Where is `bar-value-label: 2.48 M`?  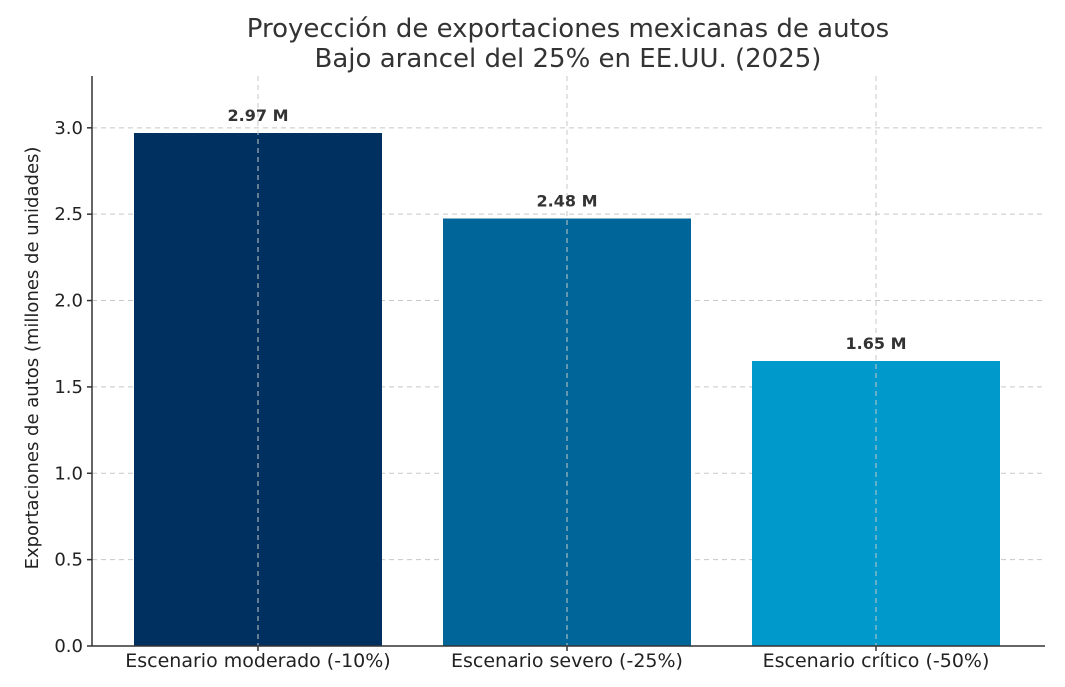
bar-value-label: 2.48 M is located at coordinates (567, 201).